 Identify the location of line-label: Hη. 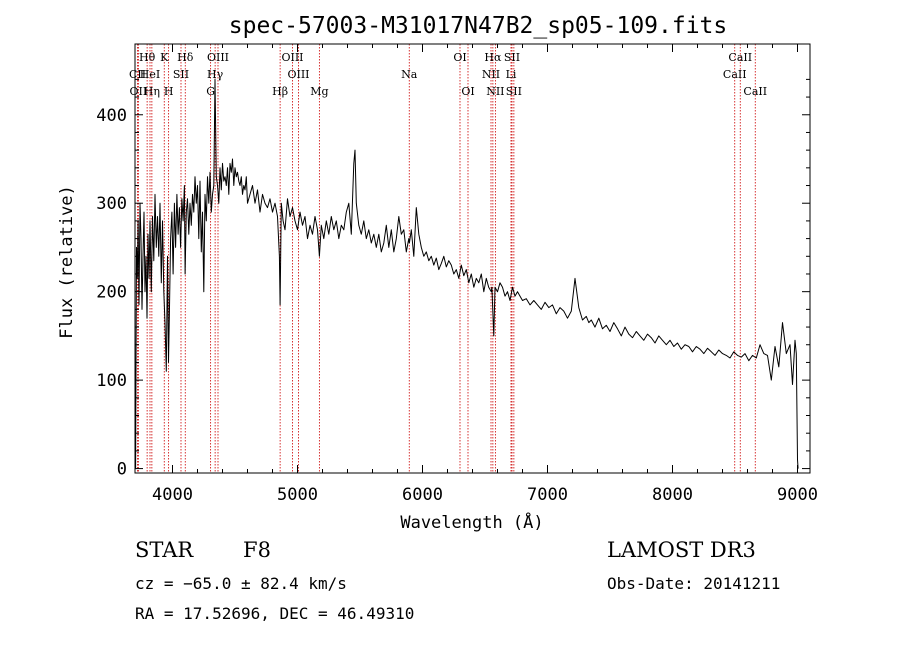
(152, 91).